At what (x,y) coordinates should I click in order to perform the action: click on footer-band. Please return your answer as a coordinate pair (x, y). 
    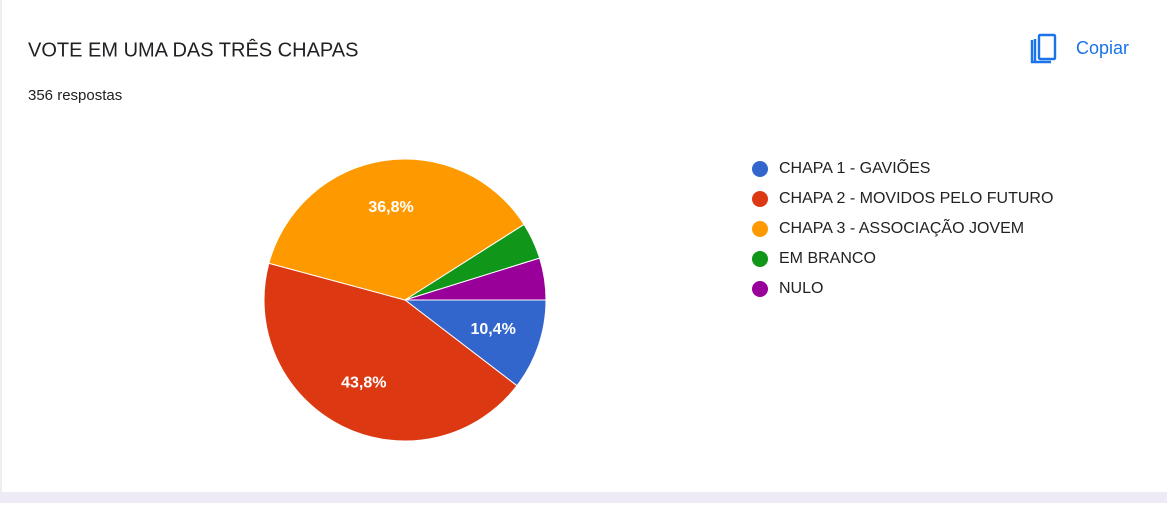
    Looking at the image, I should click on (583, 497).